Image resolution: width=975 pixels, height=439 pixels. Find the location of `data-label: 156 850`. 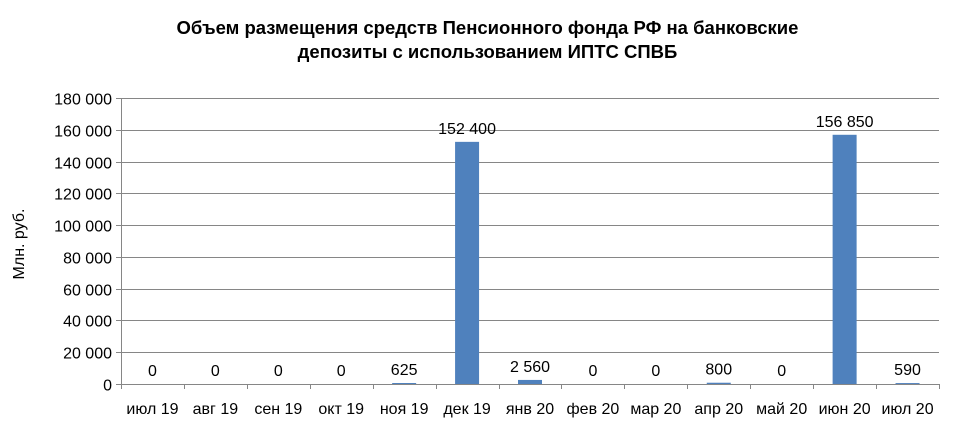

data-label: 156 850 is located at coordinates (845, 122).